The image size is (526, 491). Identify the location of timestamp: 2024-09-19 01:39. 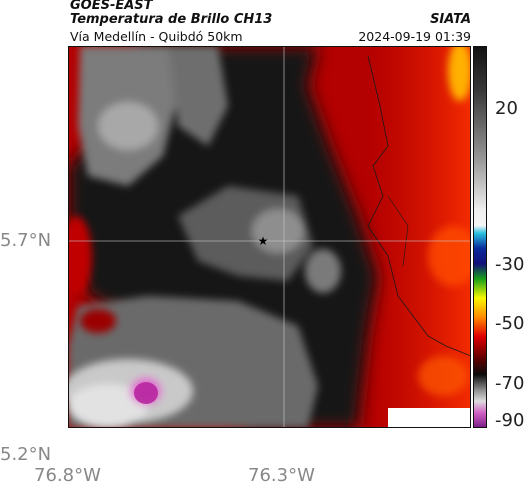
(414, 36).